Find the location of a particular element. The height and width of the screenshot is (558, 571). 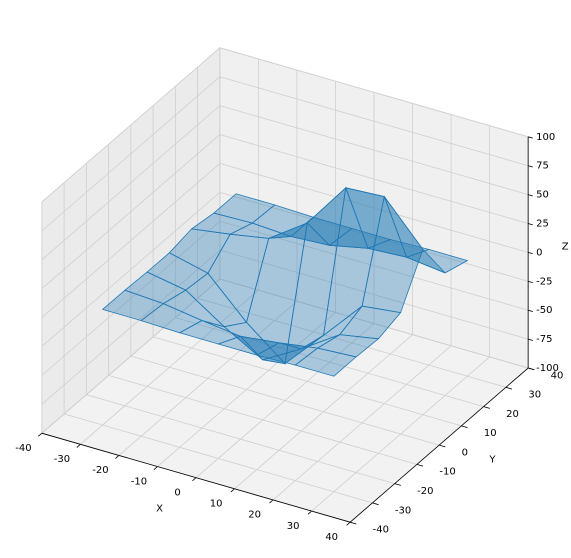

x-axis-label: X is located at coordinates (159, 508).